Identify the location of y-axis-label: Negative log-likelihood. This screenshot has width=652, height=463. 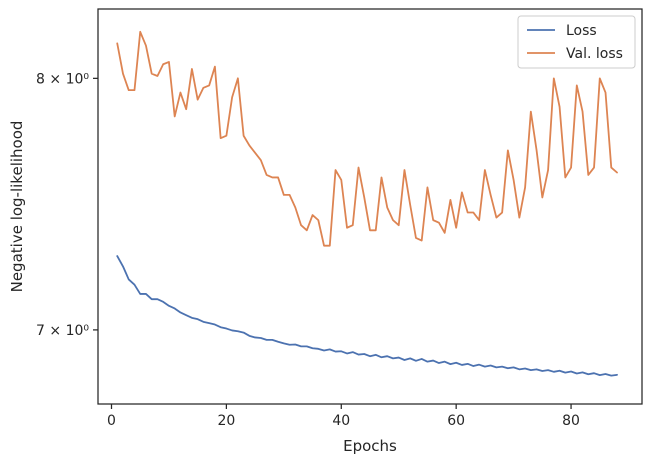
(17, 207).